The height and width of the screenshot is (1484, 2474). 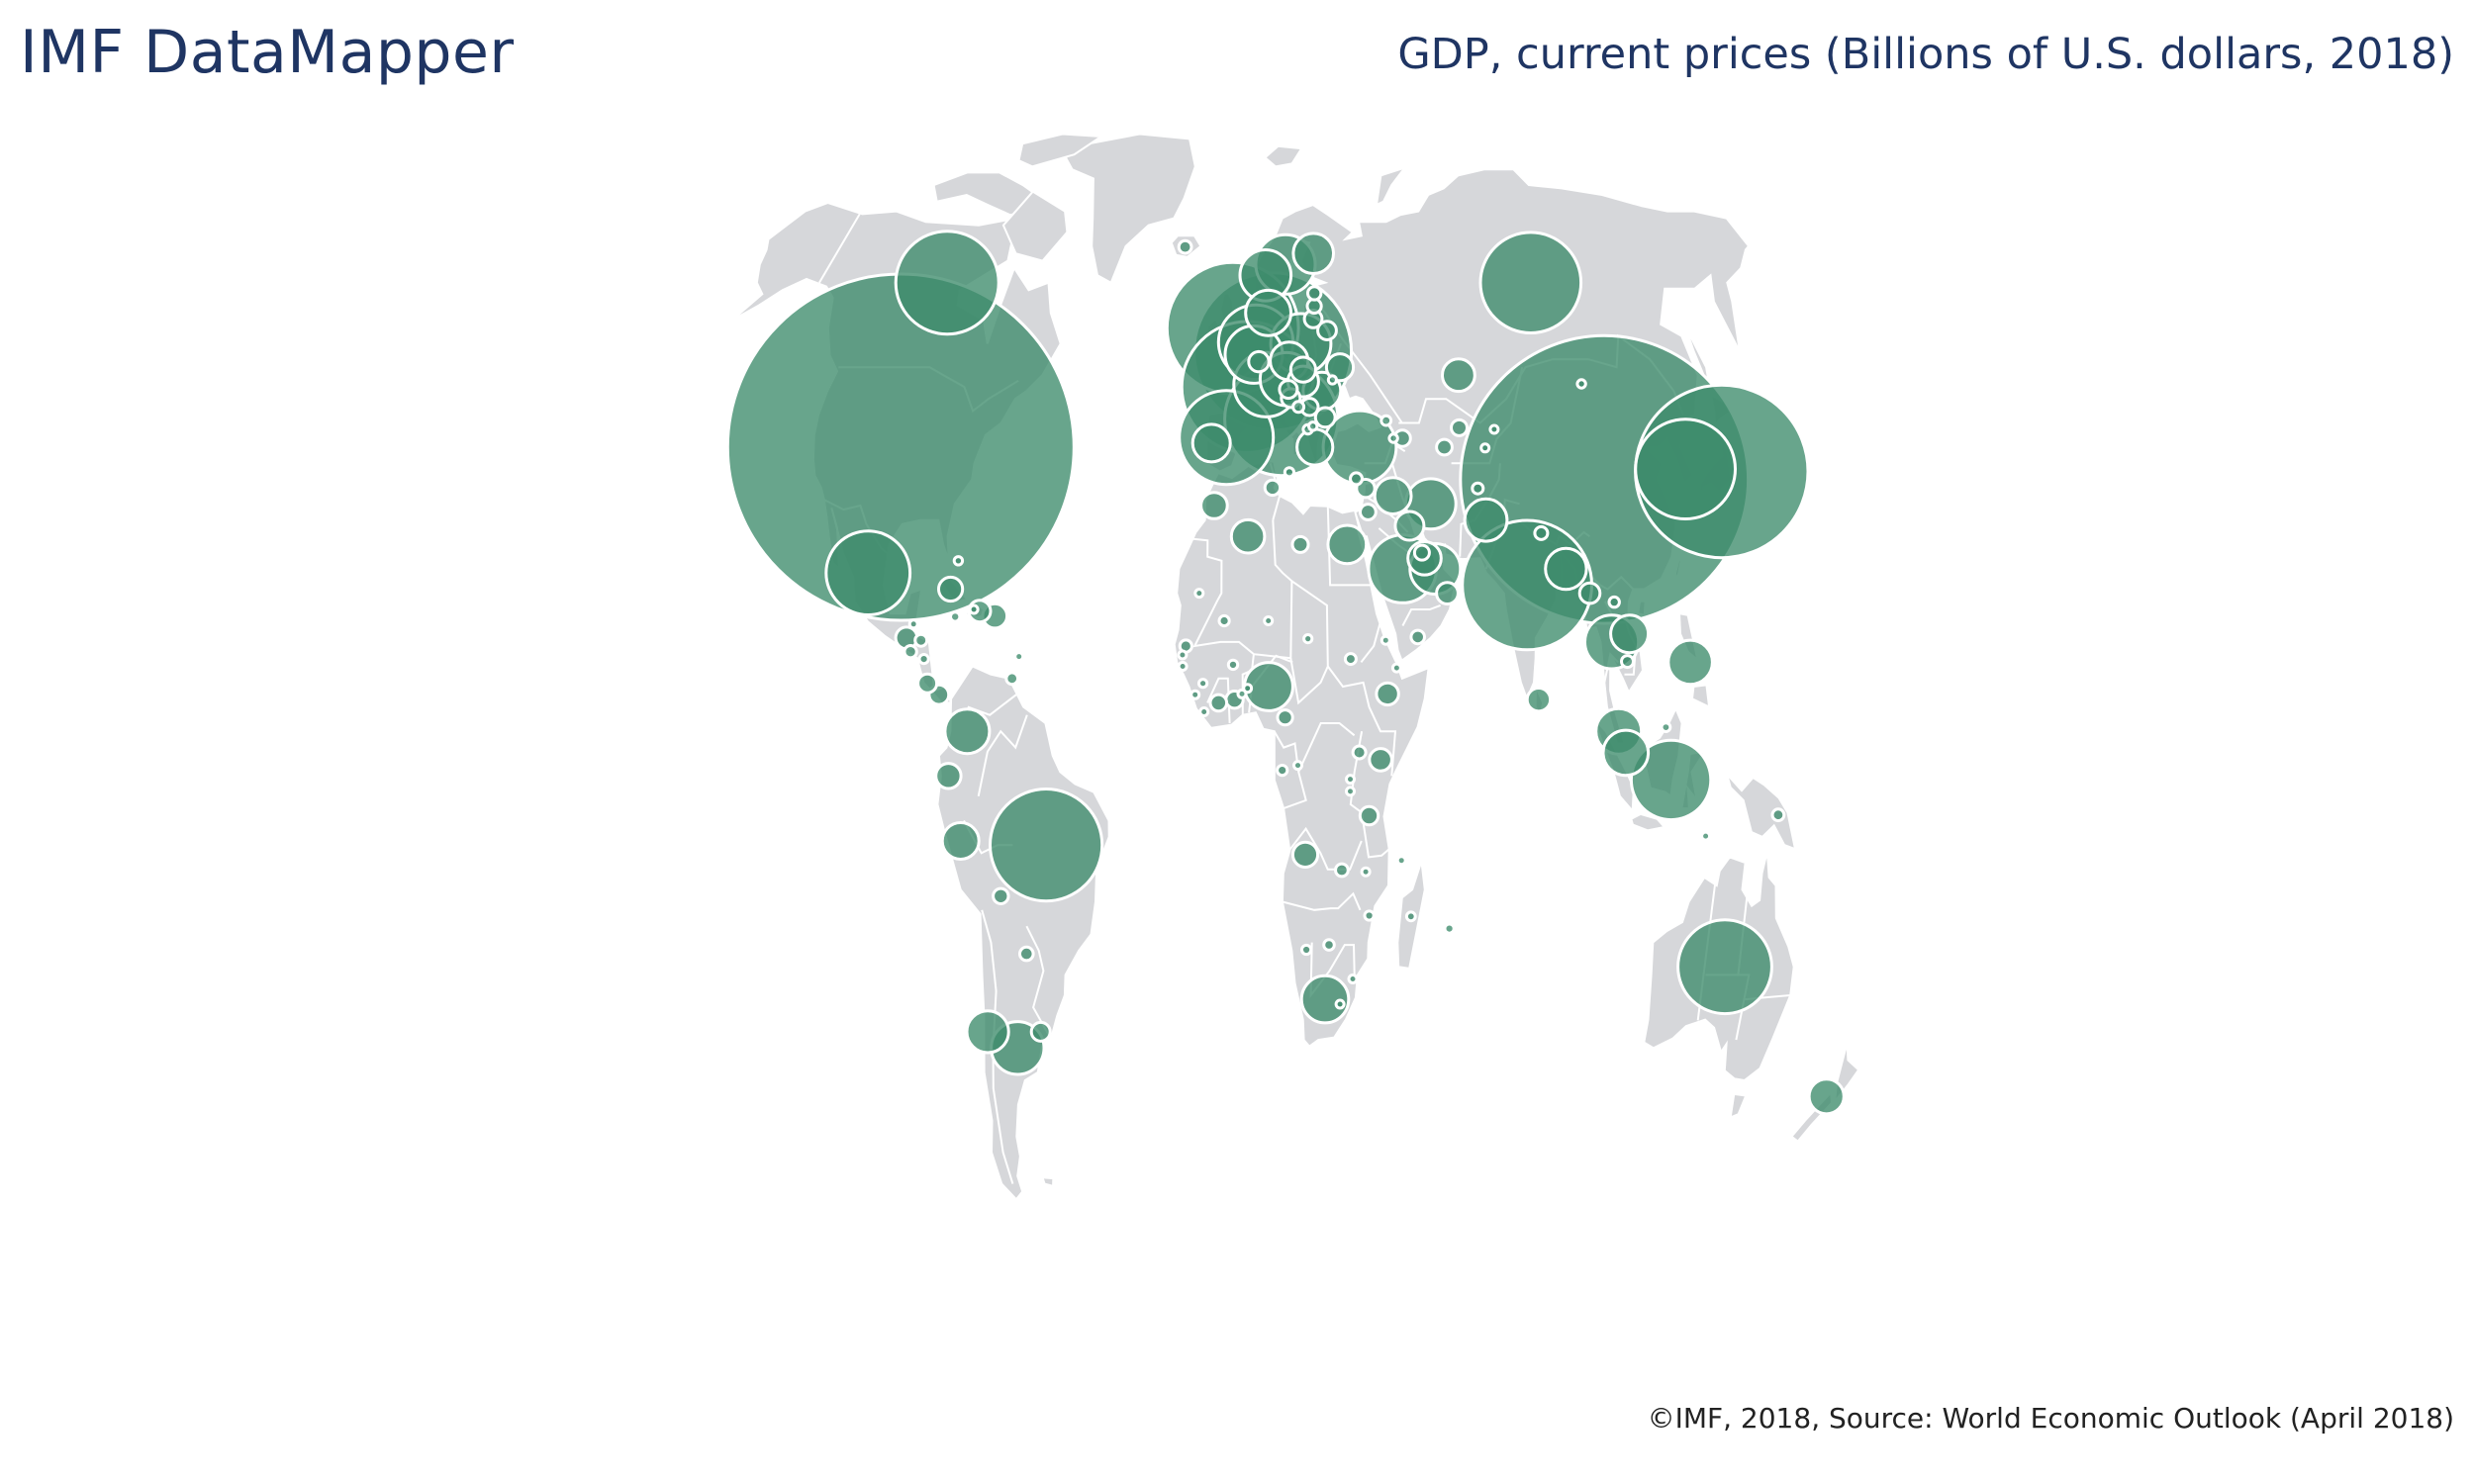 What do you see at coordinates (1369, 815) in the screenshot?
I see `gdp-bubble-tanzania: Tanzania` at bounding box center [1369, 815].